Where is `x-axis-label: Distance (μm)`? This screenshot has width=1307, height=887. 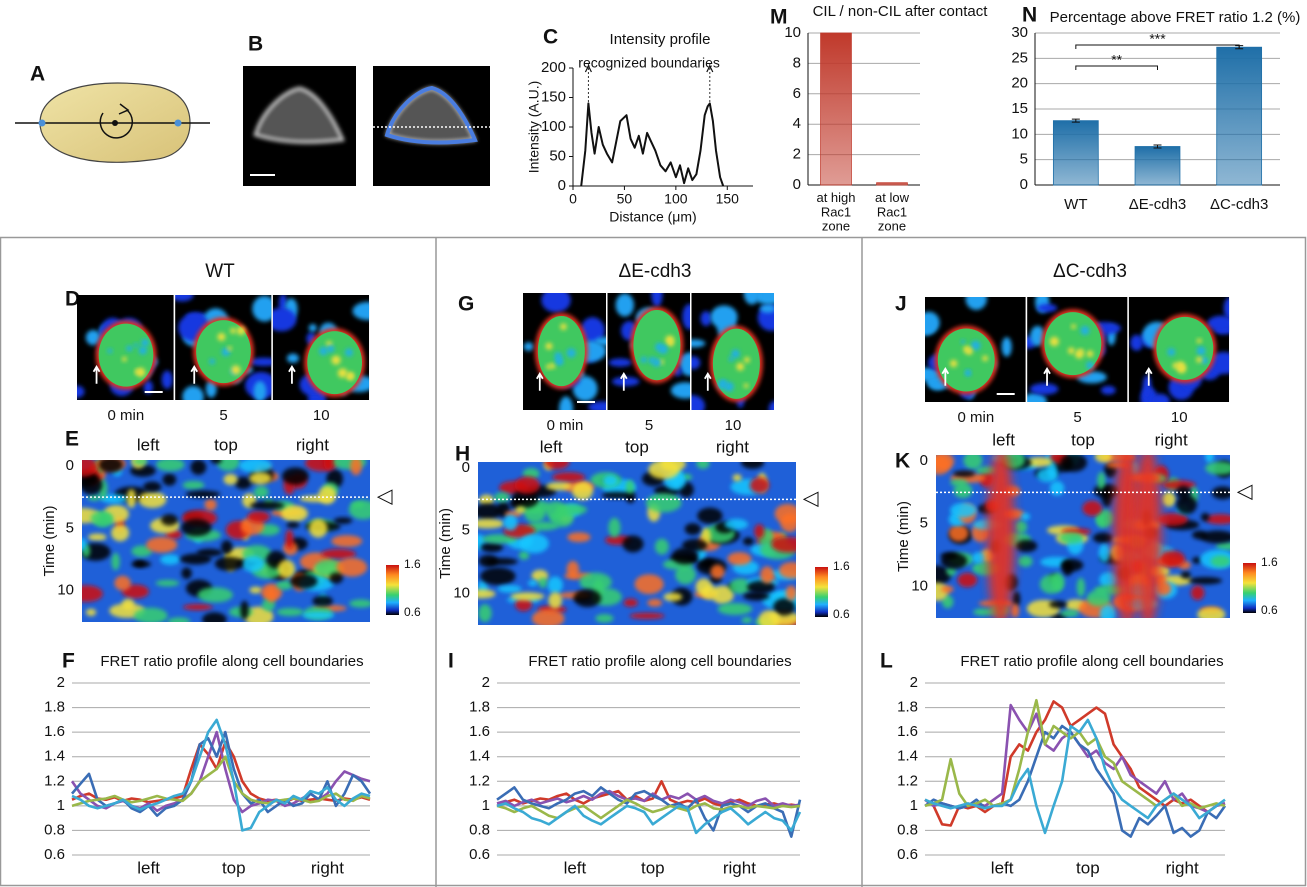
x-axis-label: Distance (μm) is located at coordinates (652, 217).